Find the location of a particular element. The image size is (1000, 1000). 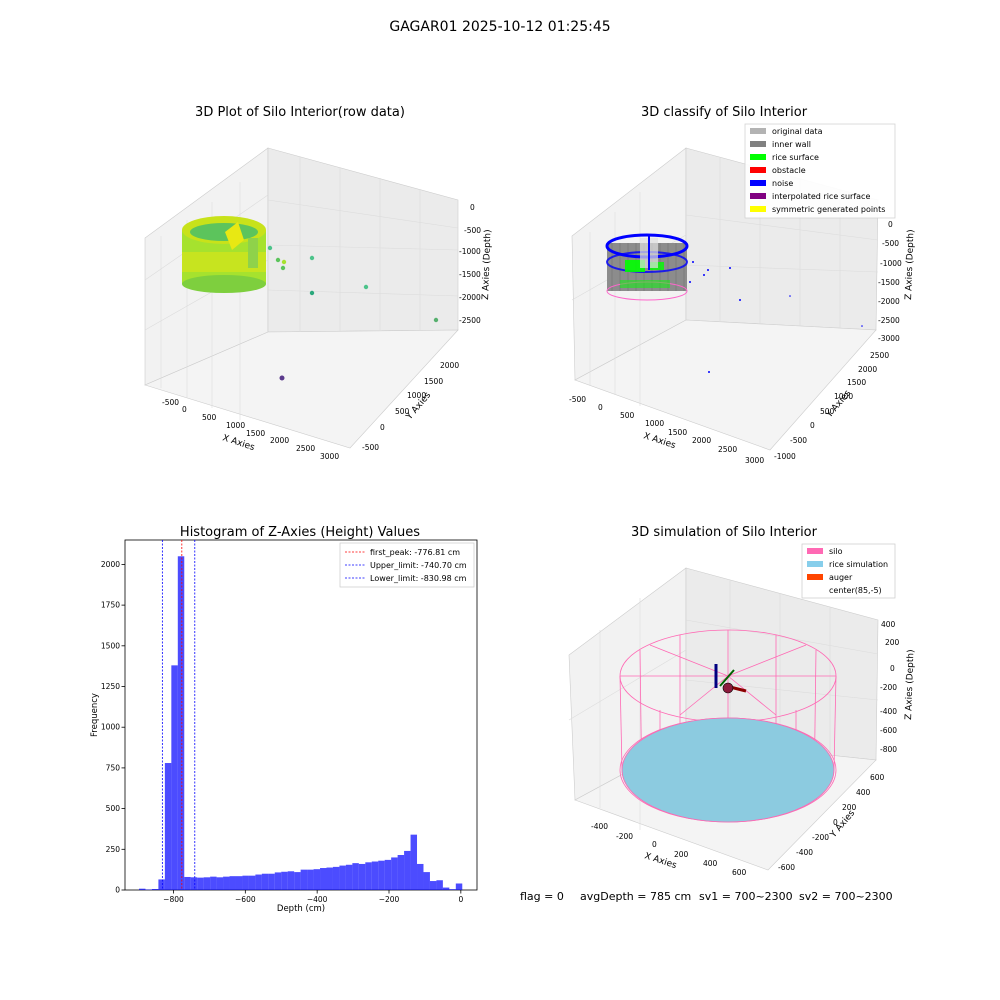

raw-ztick: -1000 is located at coordinates (470, 251).